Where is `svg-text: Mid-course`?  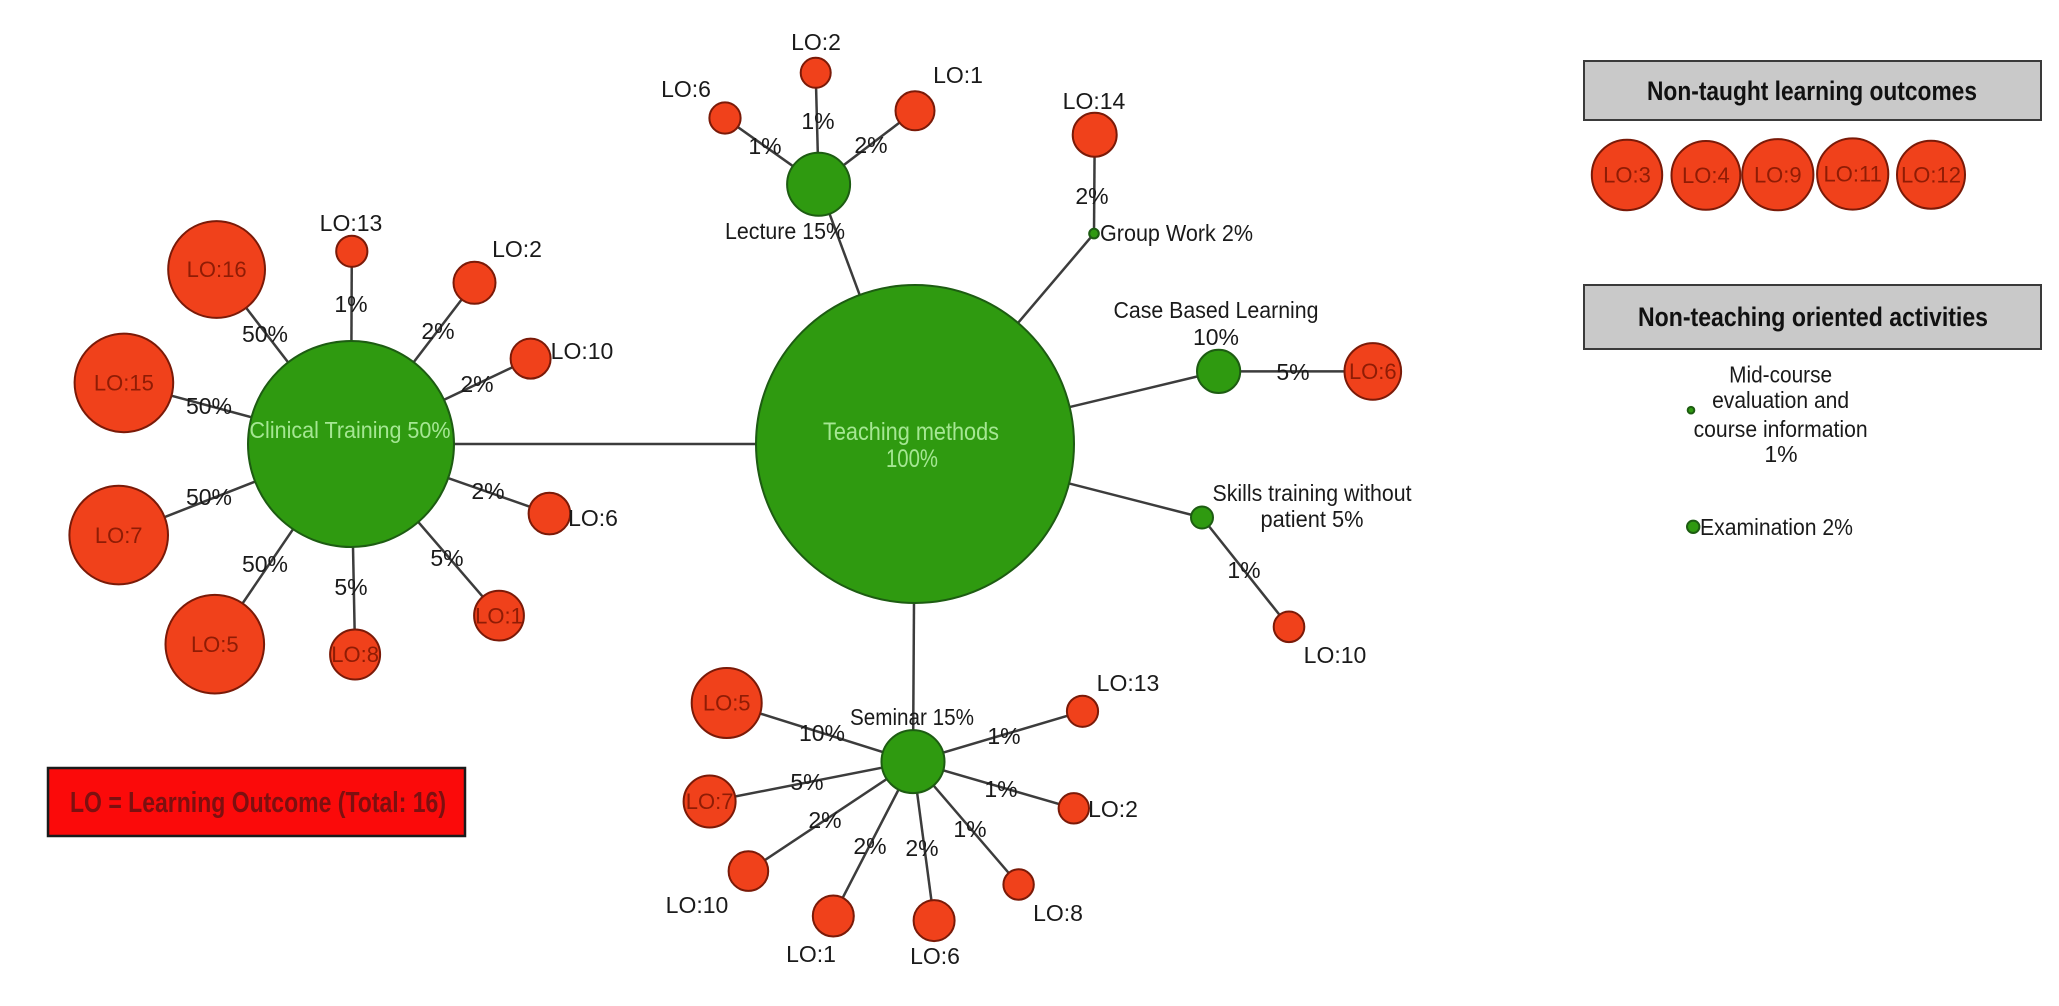 svg-text: Mid-course is located at coordinates (1780, 375).